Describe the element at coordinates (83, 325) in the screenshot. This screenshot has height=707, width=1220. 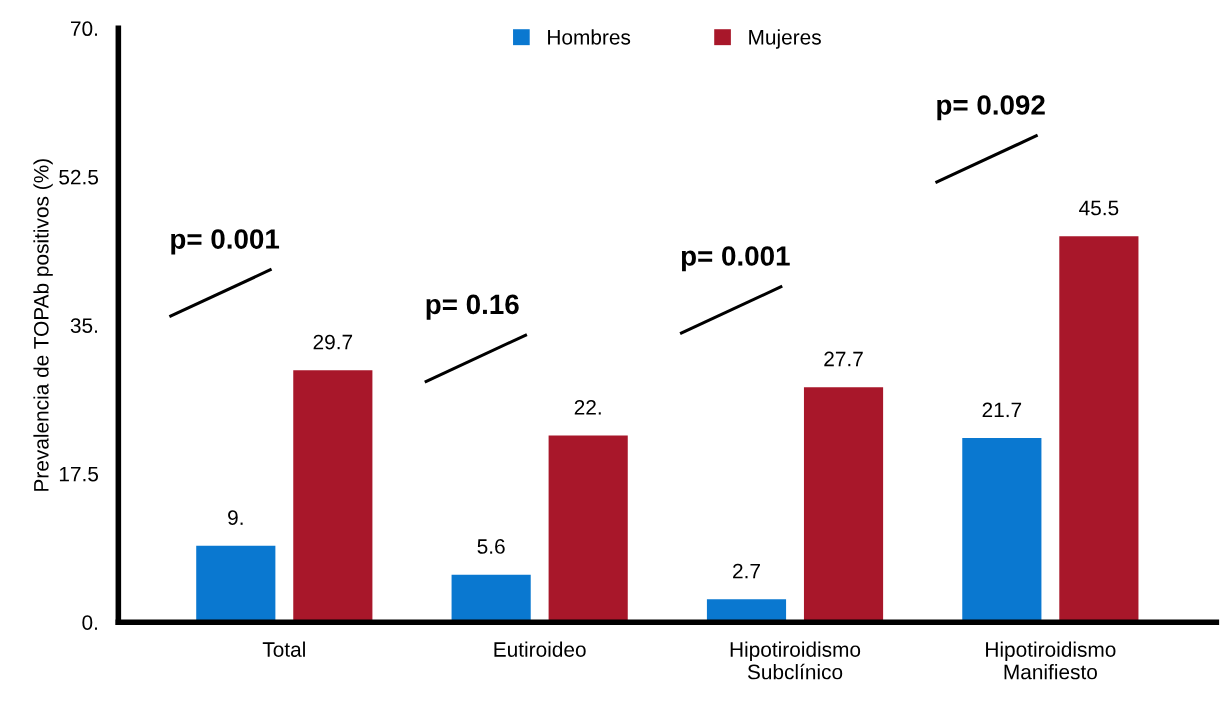
I see `y-tick-label: 35.` at that location.